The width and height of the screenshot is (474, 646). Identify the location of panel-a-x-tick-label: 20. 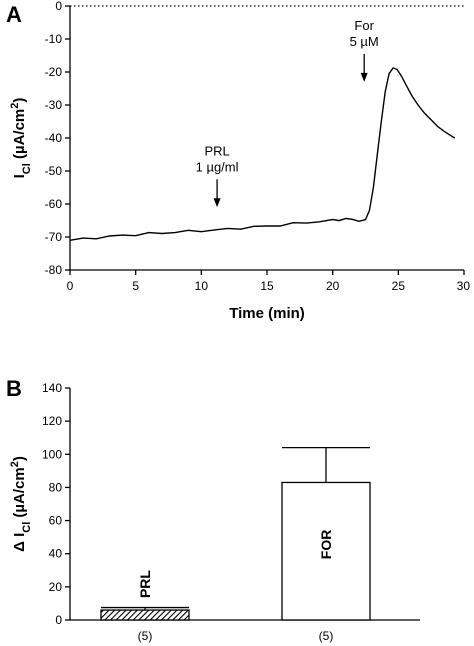
(333, 286).